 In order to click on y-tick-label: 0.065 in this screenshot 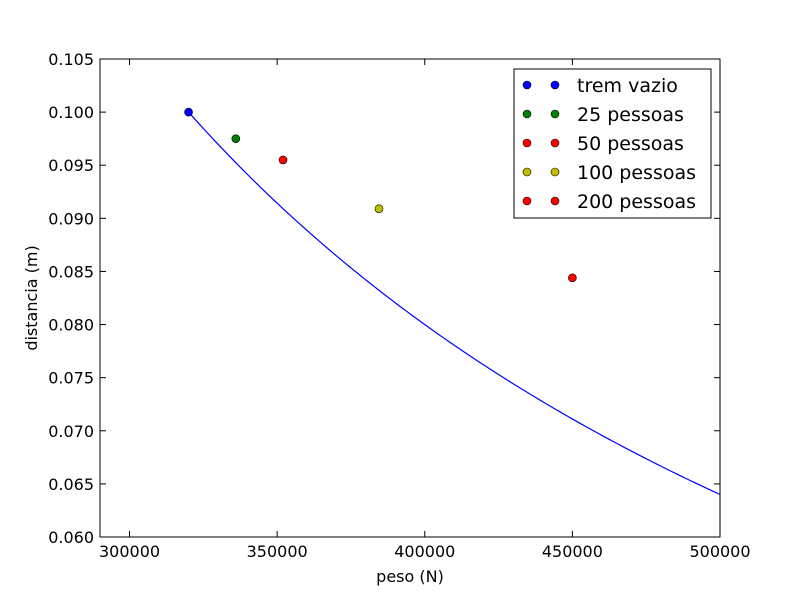, I will do `click(71, 484)`.